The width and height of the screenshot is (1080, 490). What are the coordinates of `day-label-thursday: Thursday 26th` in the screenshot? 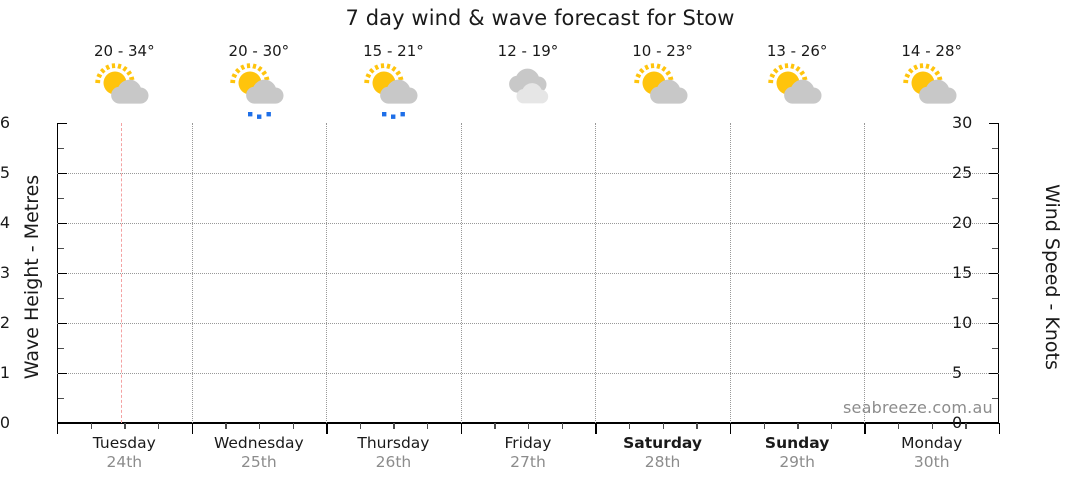 It's located at (393, 453).